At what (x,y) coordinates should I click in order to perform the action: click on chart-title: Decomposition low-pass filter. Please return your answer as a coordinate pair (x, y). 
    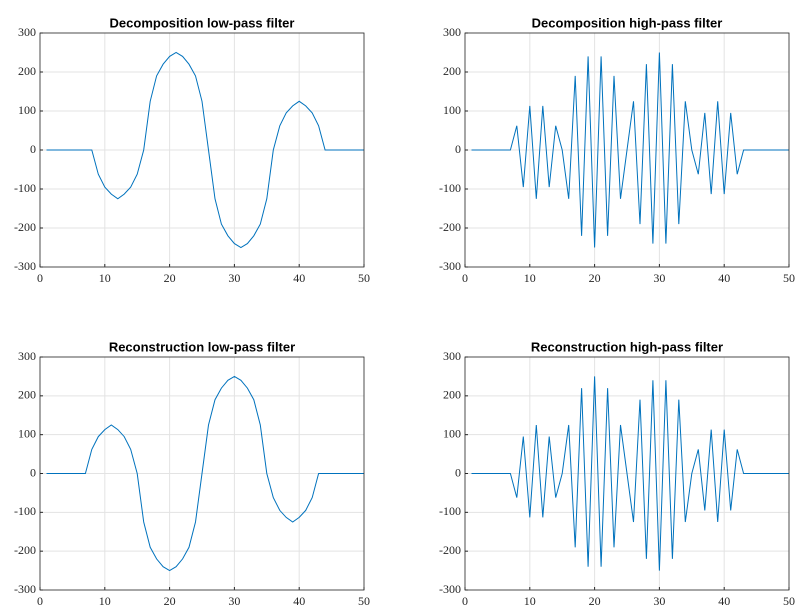
    Looking at the image, I should click on (202, 22).